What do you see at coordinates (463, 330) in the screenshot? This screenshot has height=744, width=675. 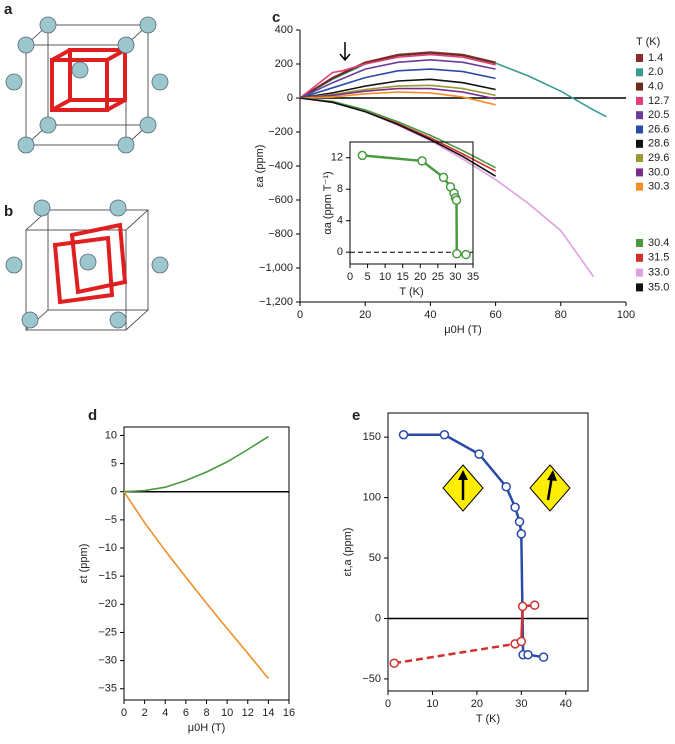 I see `x-axis-label: μ0H (T)` at bounding box center [463, 330].